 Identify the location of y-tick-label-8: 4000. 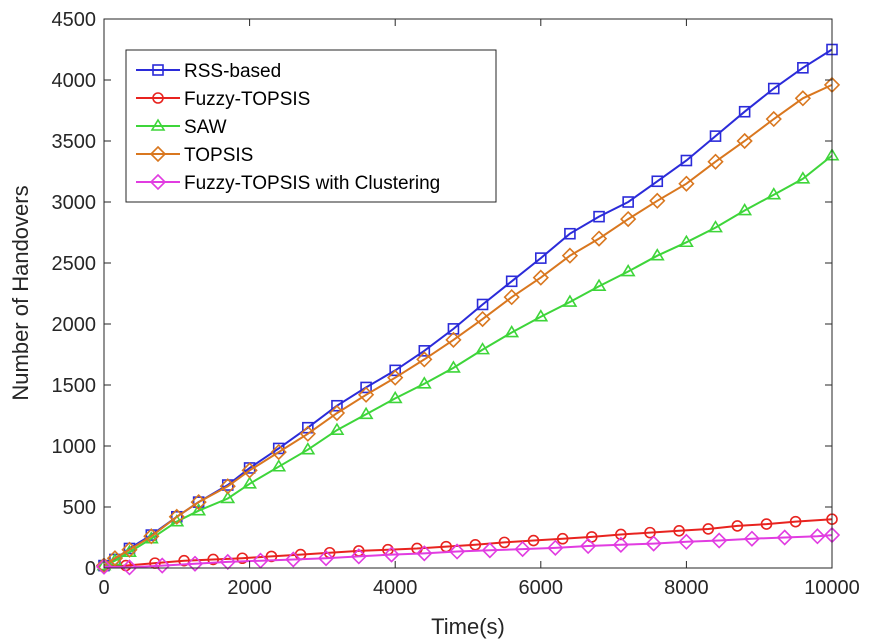
(74, 81).